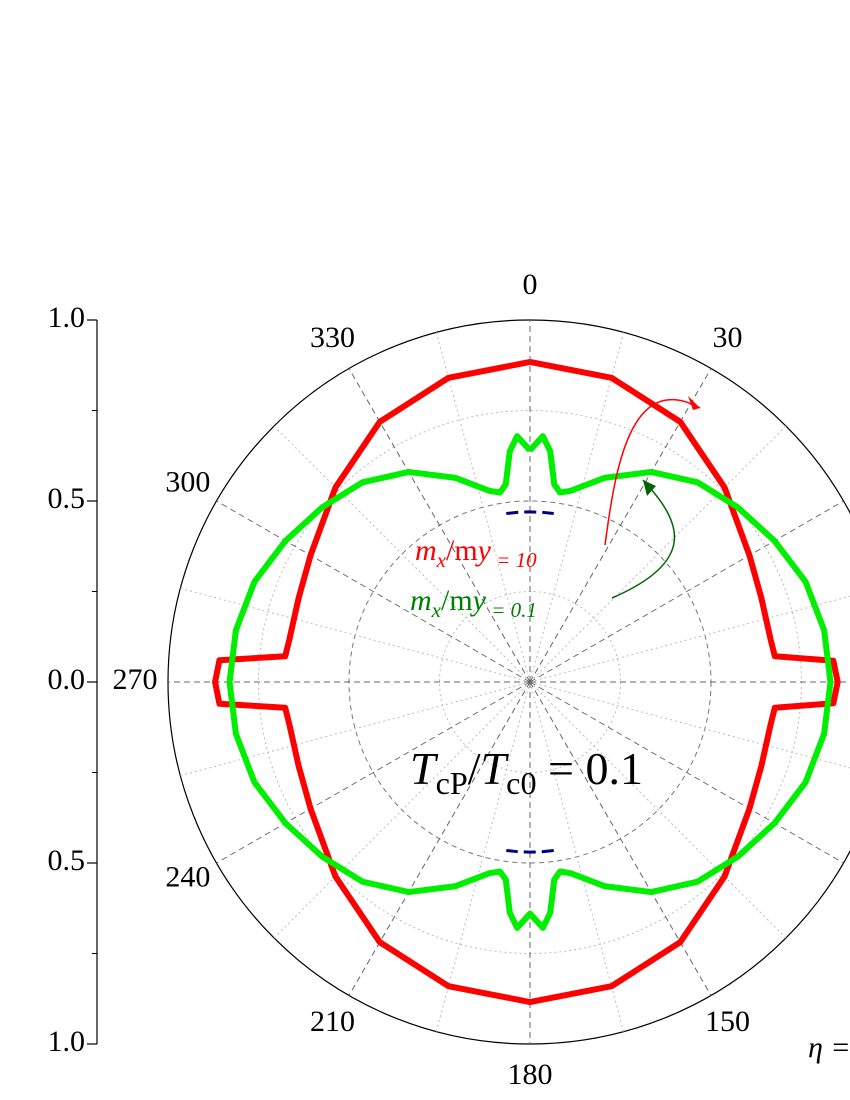 The image size is (850, 1100). I want to click on annotation: mx/my = 10, so click(476, 553).